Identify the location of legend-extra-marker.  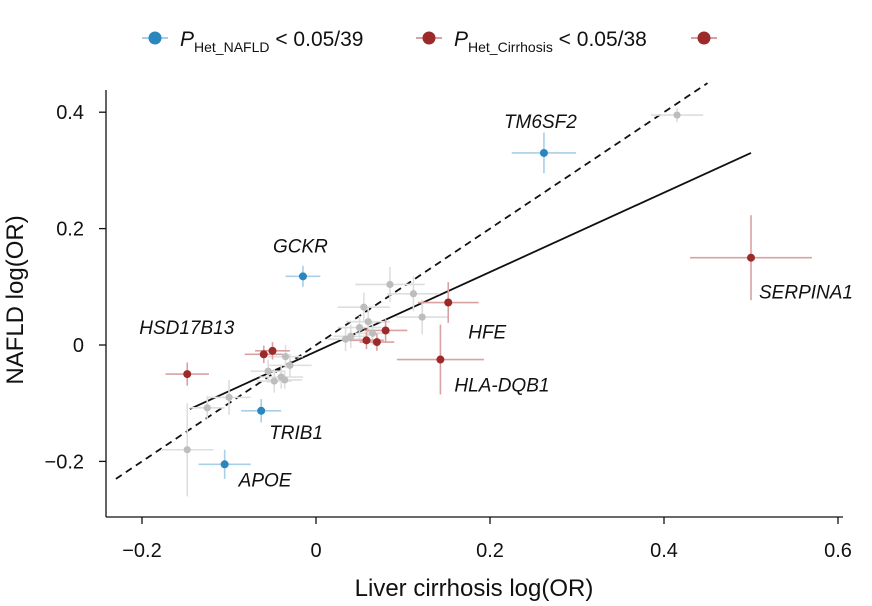
(704, 38).